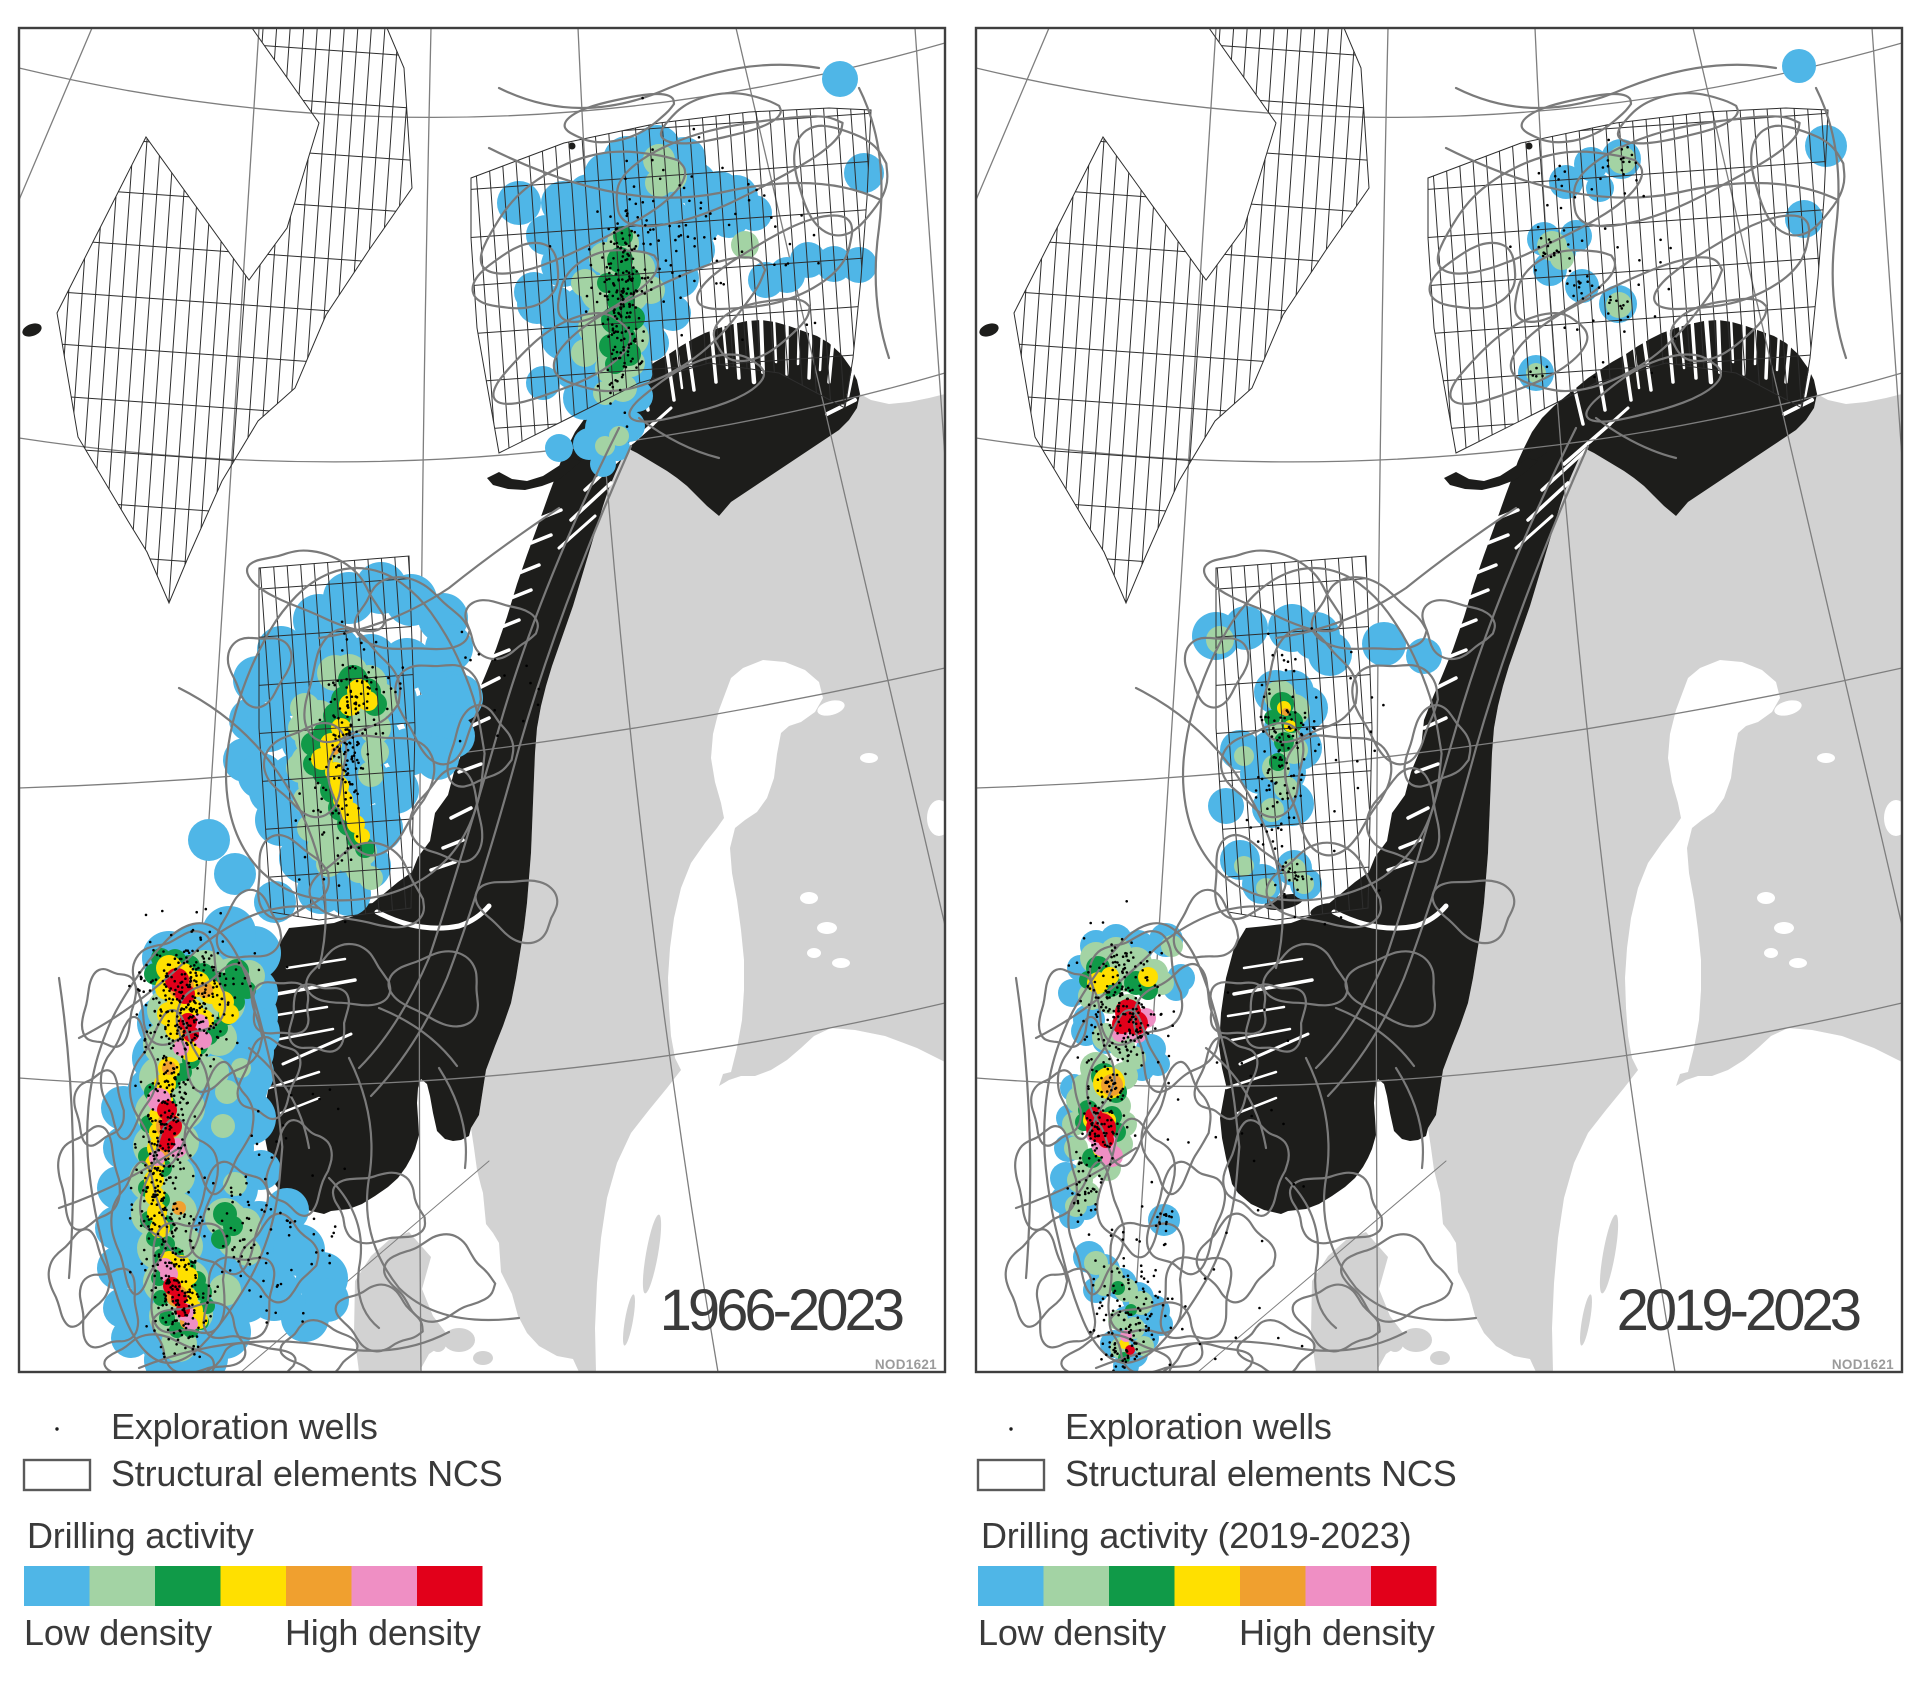 The image size is (1920, 1684). Describe the element at coordinates (1196, 1535) in the screenshot. I see `svg-text: Drilling activity (2019-2023)` at that location.